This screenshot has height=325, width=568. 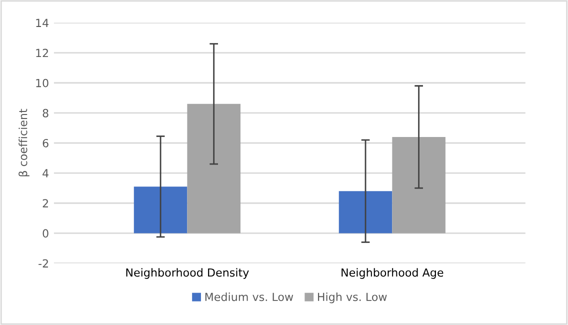 I want to click on legend-label: High vs. Low, so click(x=352, y=298).